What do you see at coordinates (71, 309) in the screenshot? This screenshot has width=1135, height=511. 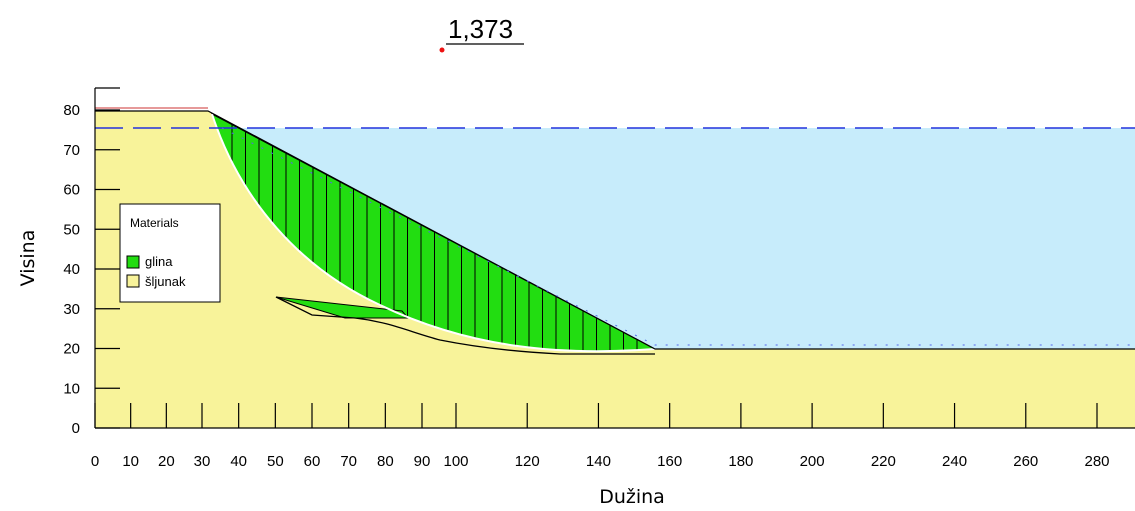 I see `y-tick-label: 30` at bounding box center [71, 309].